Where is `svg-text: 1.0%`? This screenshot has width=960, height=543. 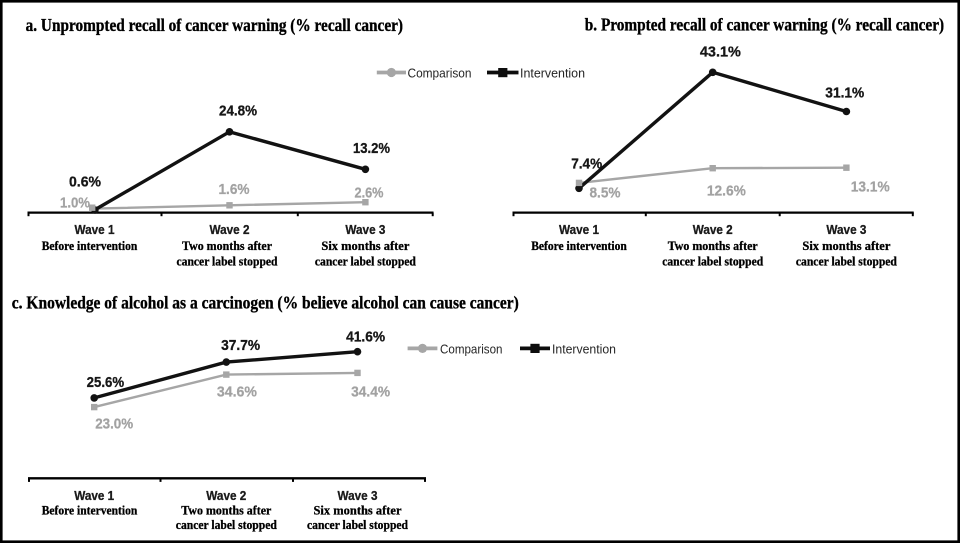
svg-text: 1.0% is located at coordinates (75, 203).